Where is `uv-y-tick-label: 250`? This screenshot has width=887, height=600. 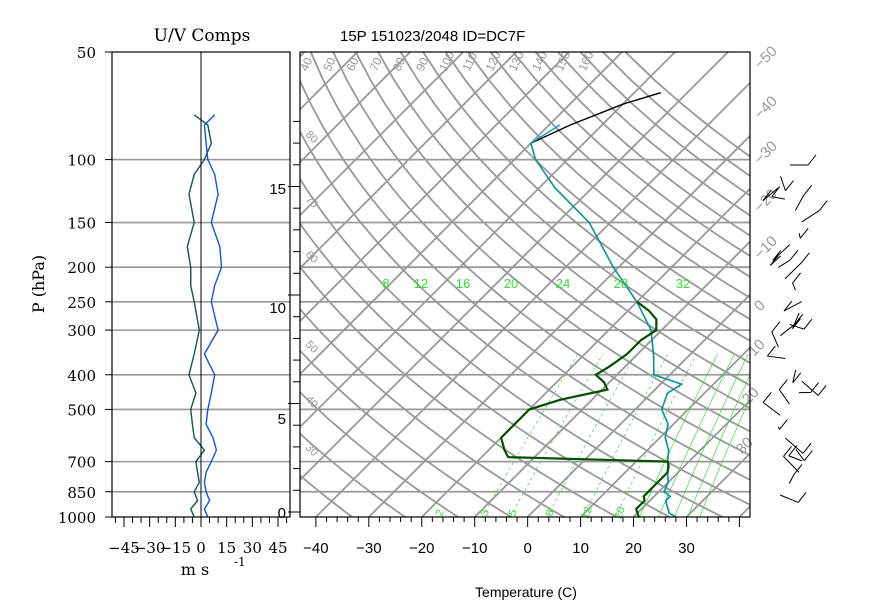
uv-y-tick-label: 250 is located at coordinates (81, 303).